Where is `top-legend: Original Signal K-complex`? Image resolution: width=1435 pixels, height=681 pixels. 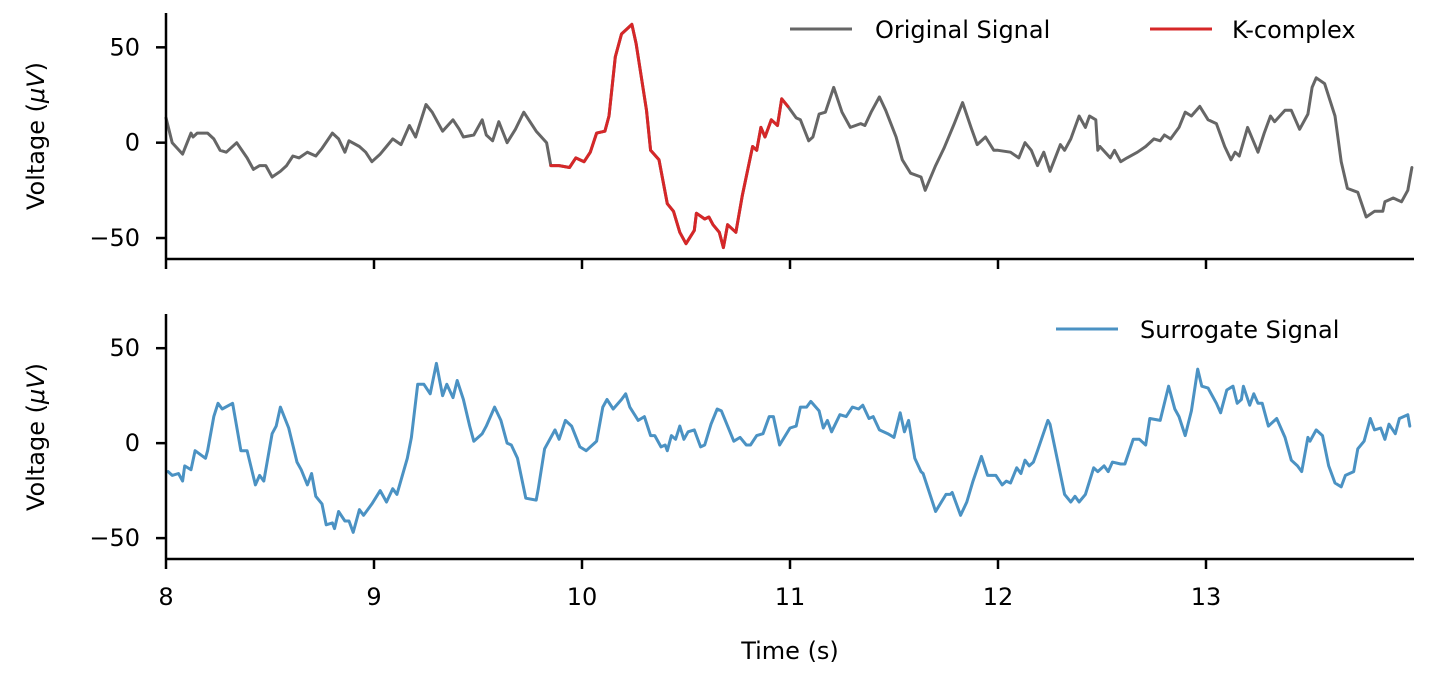
top-legend: Original Signal K-complex is located at coordinates (1073, 30).